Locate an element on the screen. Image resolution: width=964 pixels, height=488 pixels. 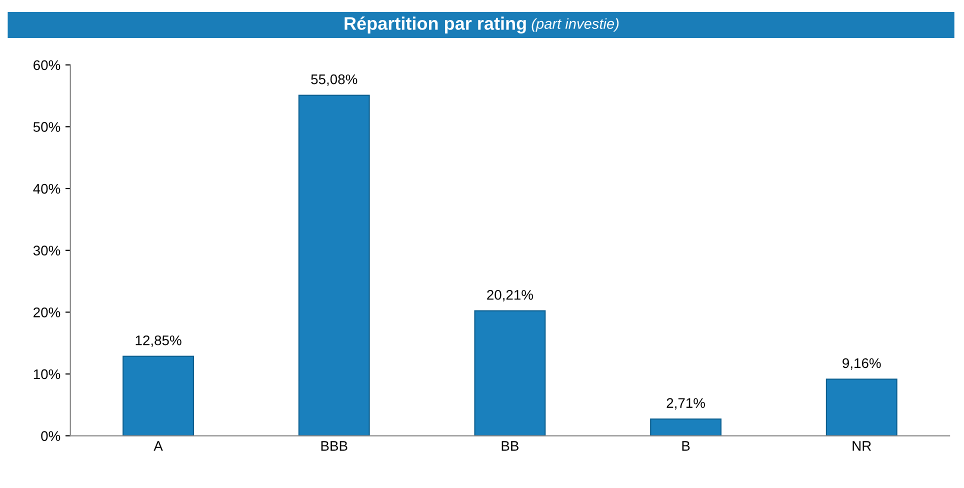
data-label: 2,71% is located at coordinates (685, 404).